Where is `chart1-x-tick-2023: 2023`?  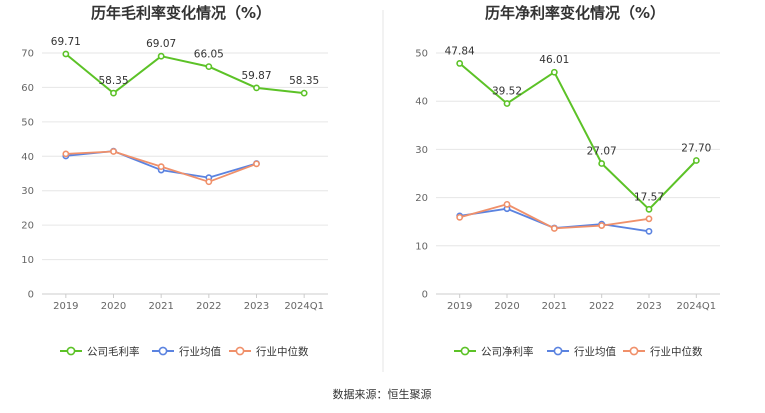
chart1-x-tick-2023: 2023 is located at coordinates (256, 306).